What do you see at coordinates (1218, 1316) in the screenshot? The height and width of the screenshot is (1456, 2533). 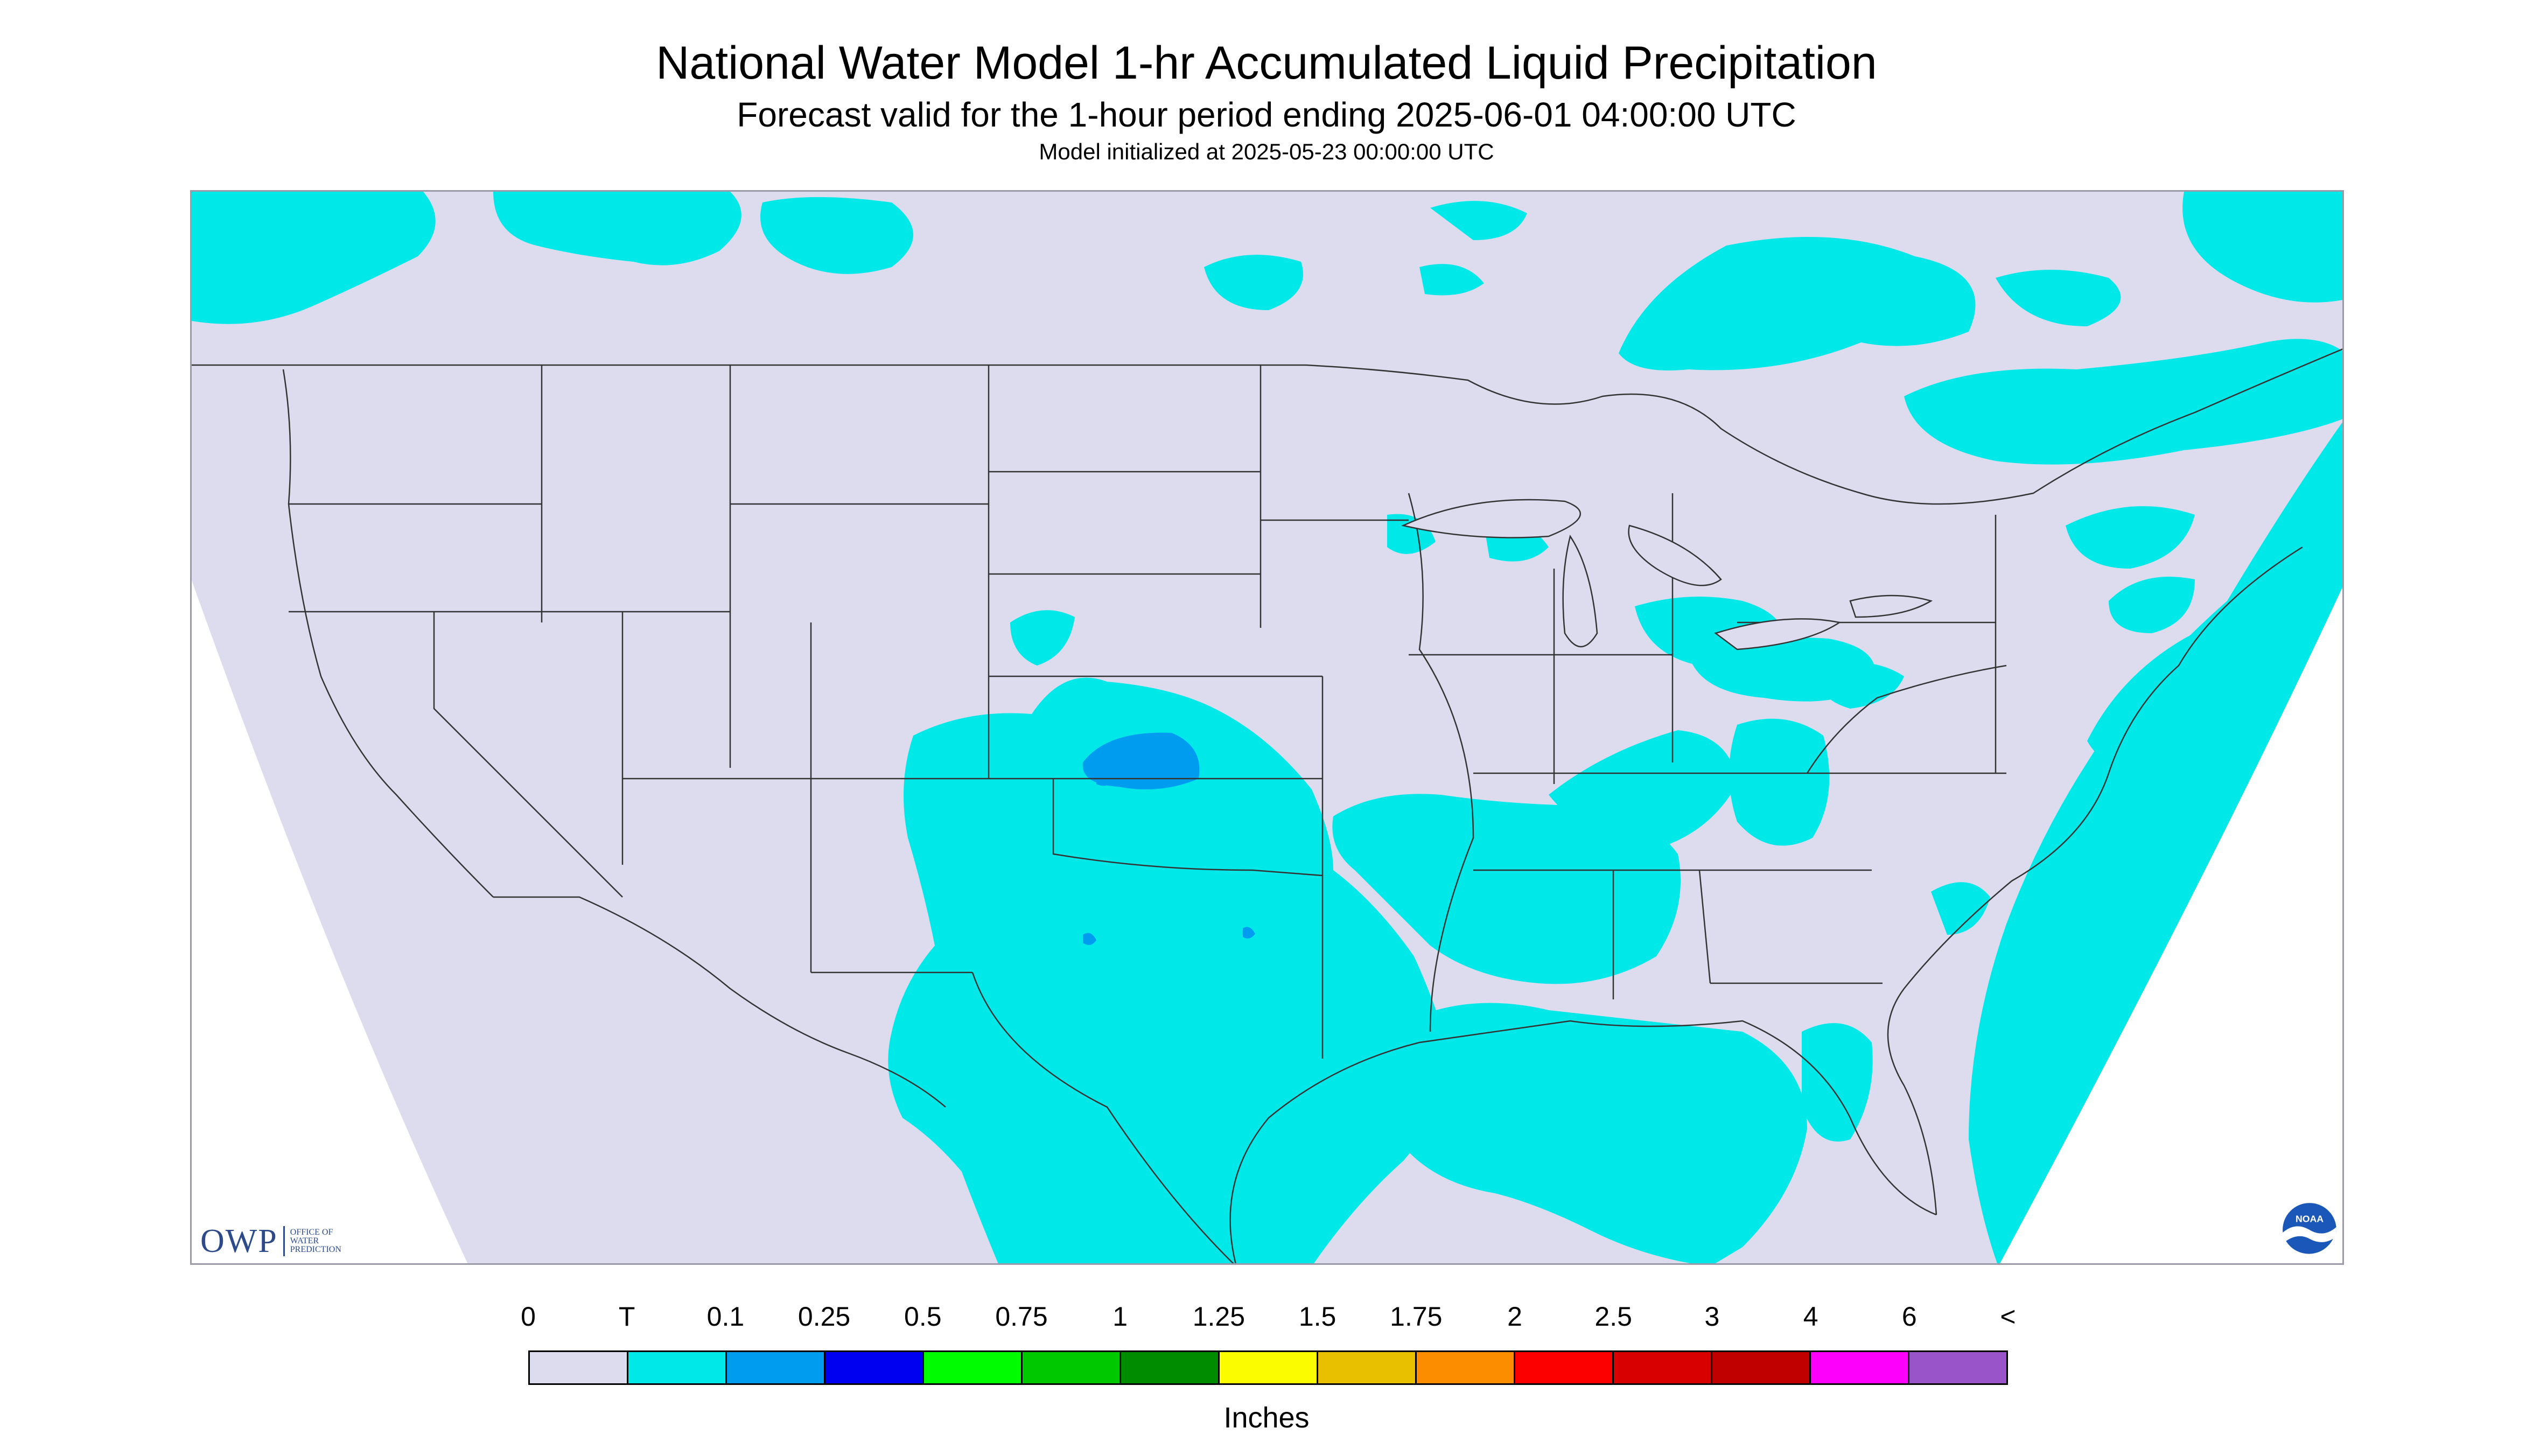 I see `colorbar-tick-label: 1.25` at bounding box center [1218, 1316].